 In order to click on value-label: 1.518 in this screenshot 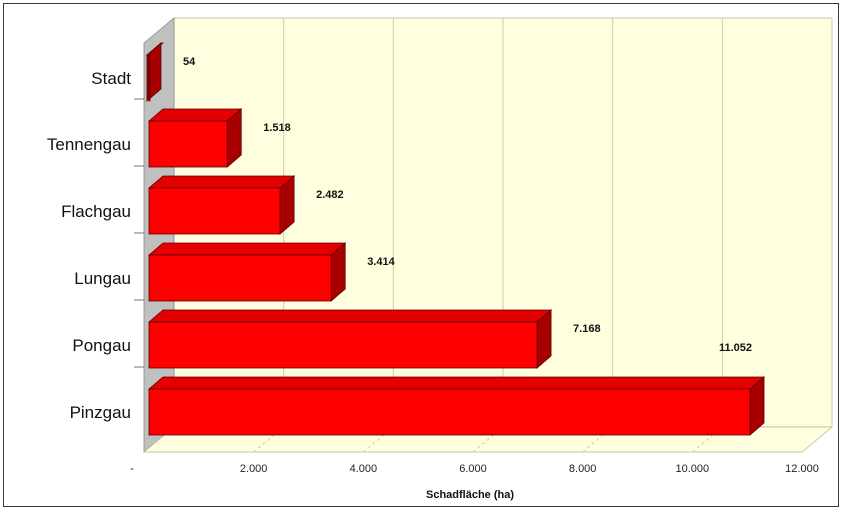, I will do `click(277, 128)`.